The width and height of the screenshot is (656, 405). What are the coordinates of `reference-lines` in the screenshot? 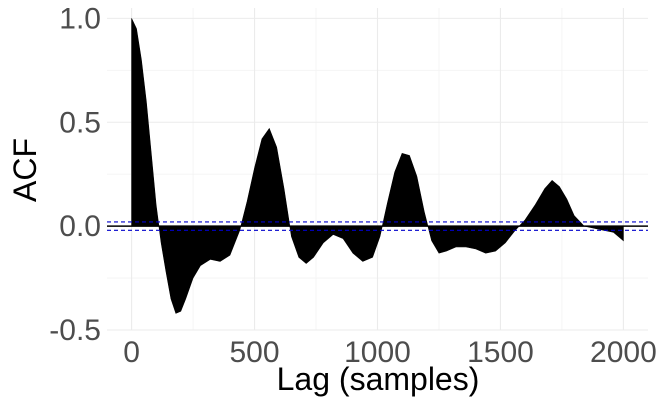 It's located at (377, 226).